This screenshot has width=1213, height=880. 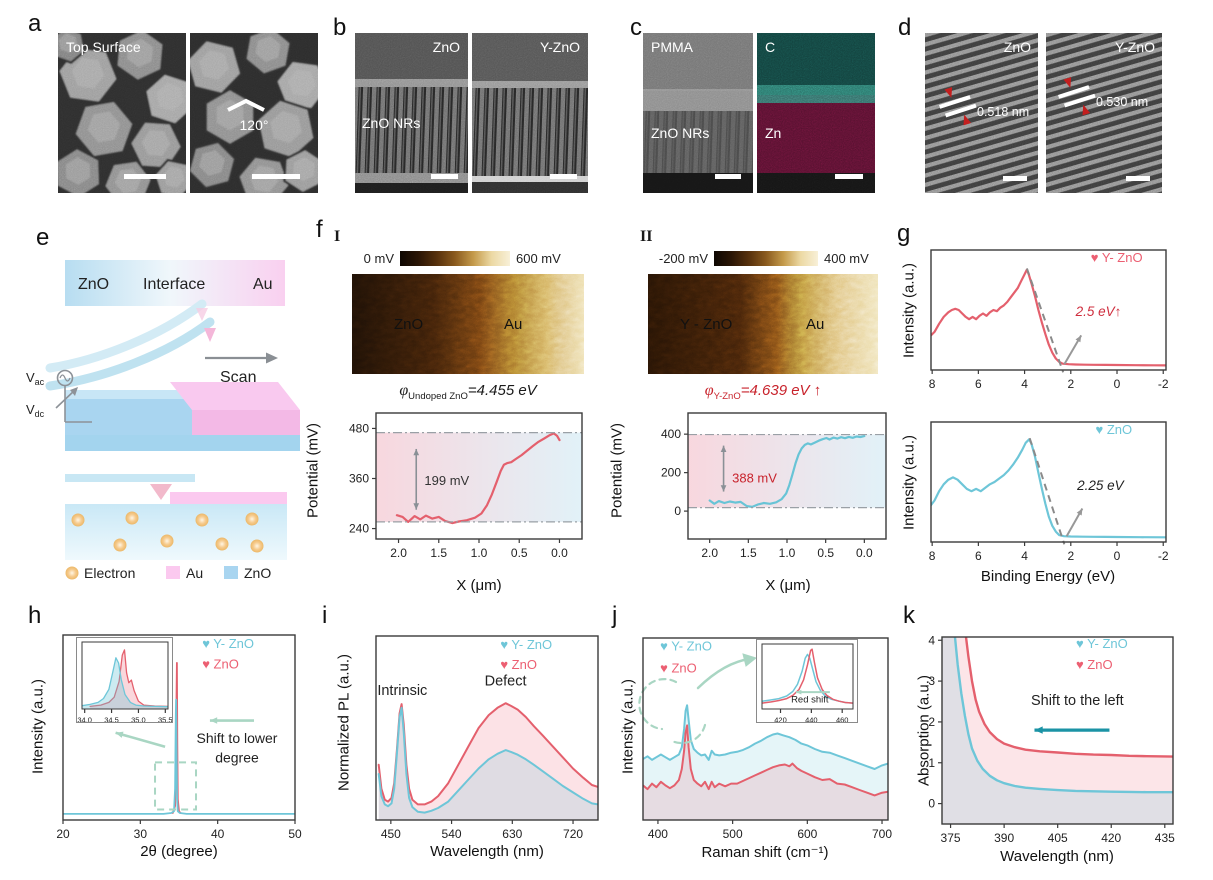 What do you see at coordinates (698, 113) in the screenshot?
I see `sem-pmma-zno-image: PMMA ZnO NRs` at bounding box center [698, 113].